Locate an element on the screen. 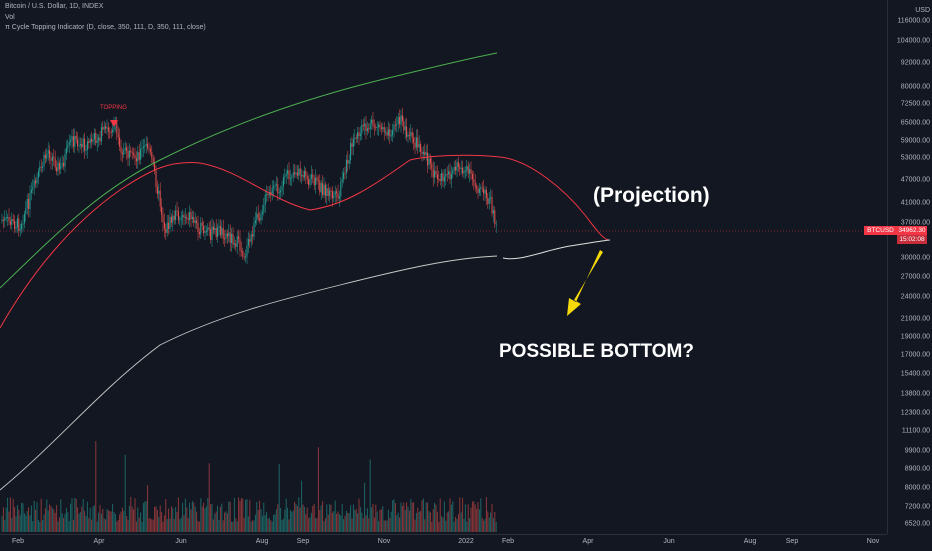 The width and height of the screenshot is (932, 551). time-tick: Jun is located at coordinates (181, 541).